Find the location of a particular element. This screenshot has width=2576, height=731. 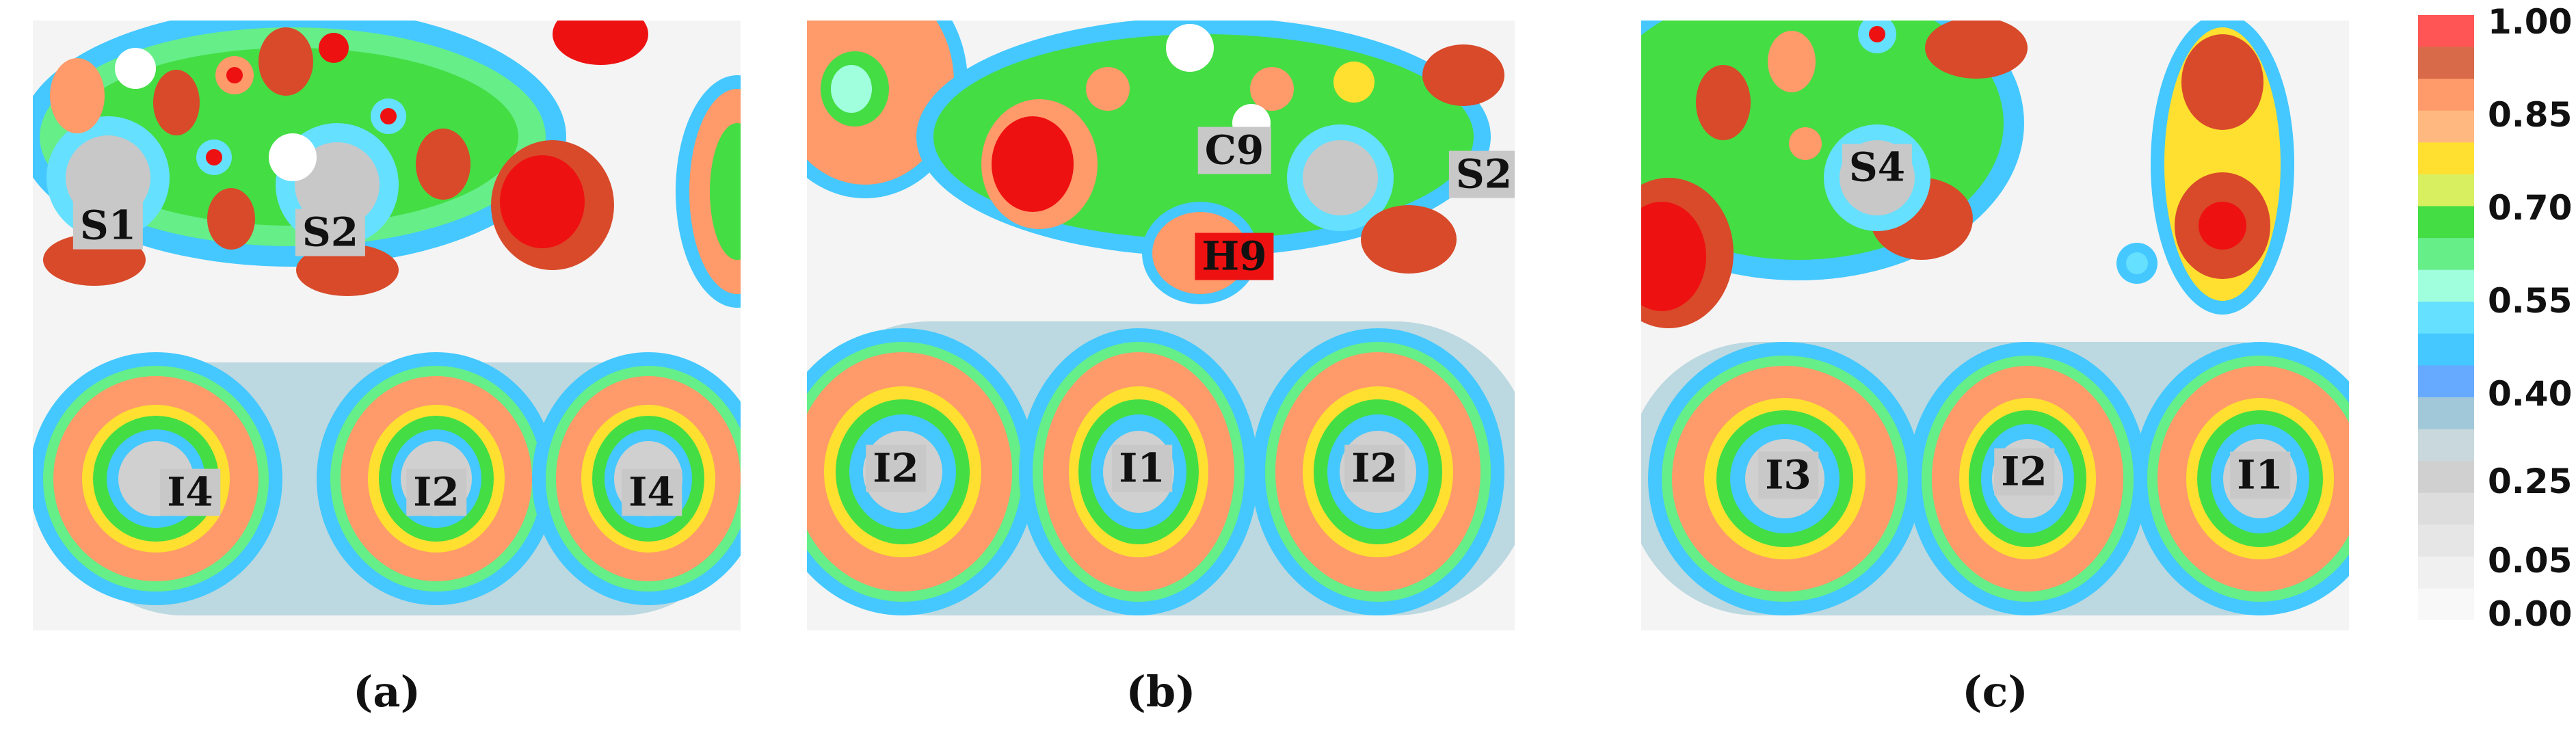

scale-tick-label: 0.00 is located at coordinates (2530, 614).